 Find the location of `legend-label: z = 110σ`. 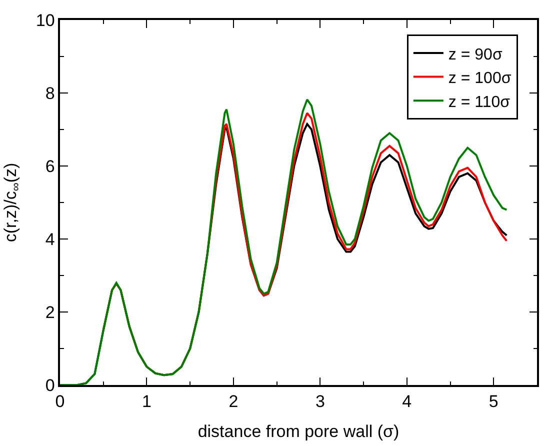

legend-label: z = 110σ is located at coordinates (479, 102).